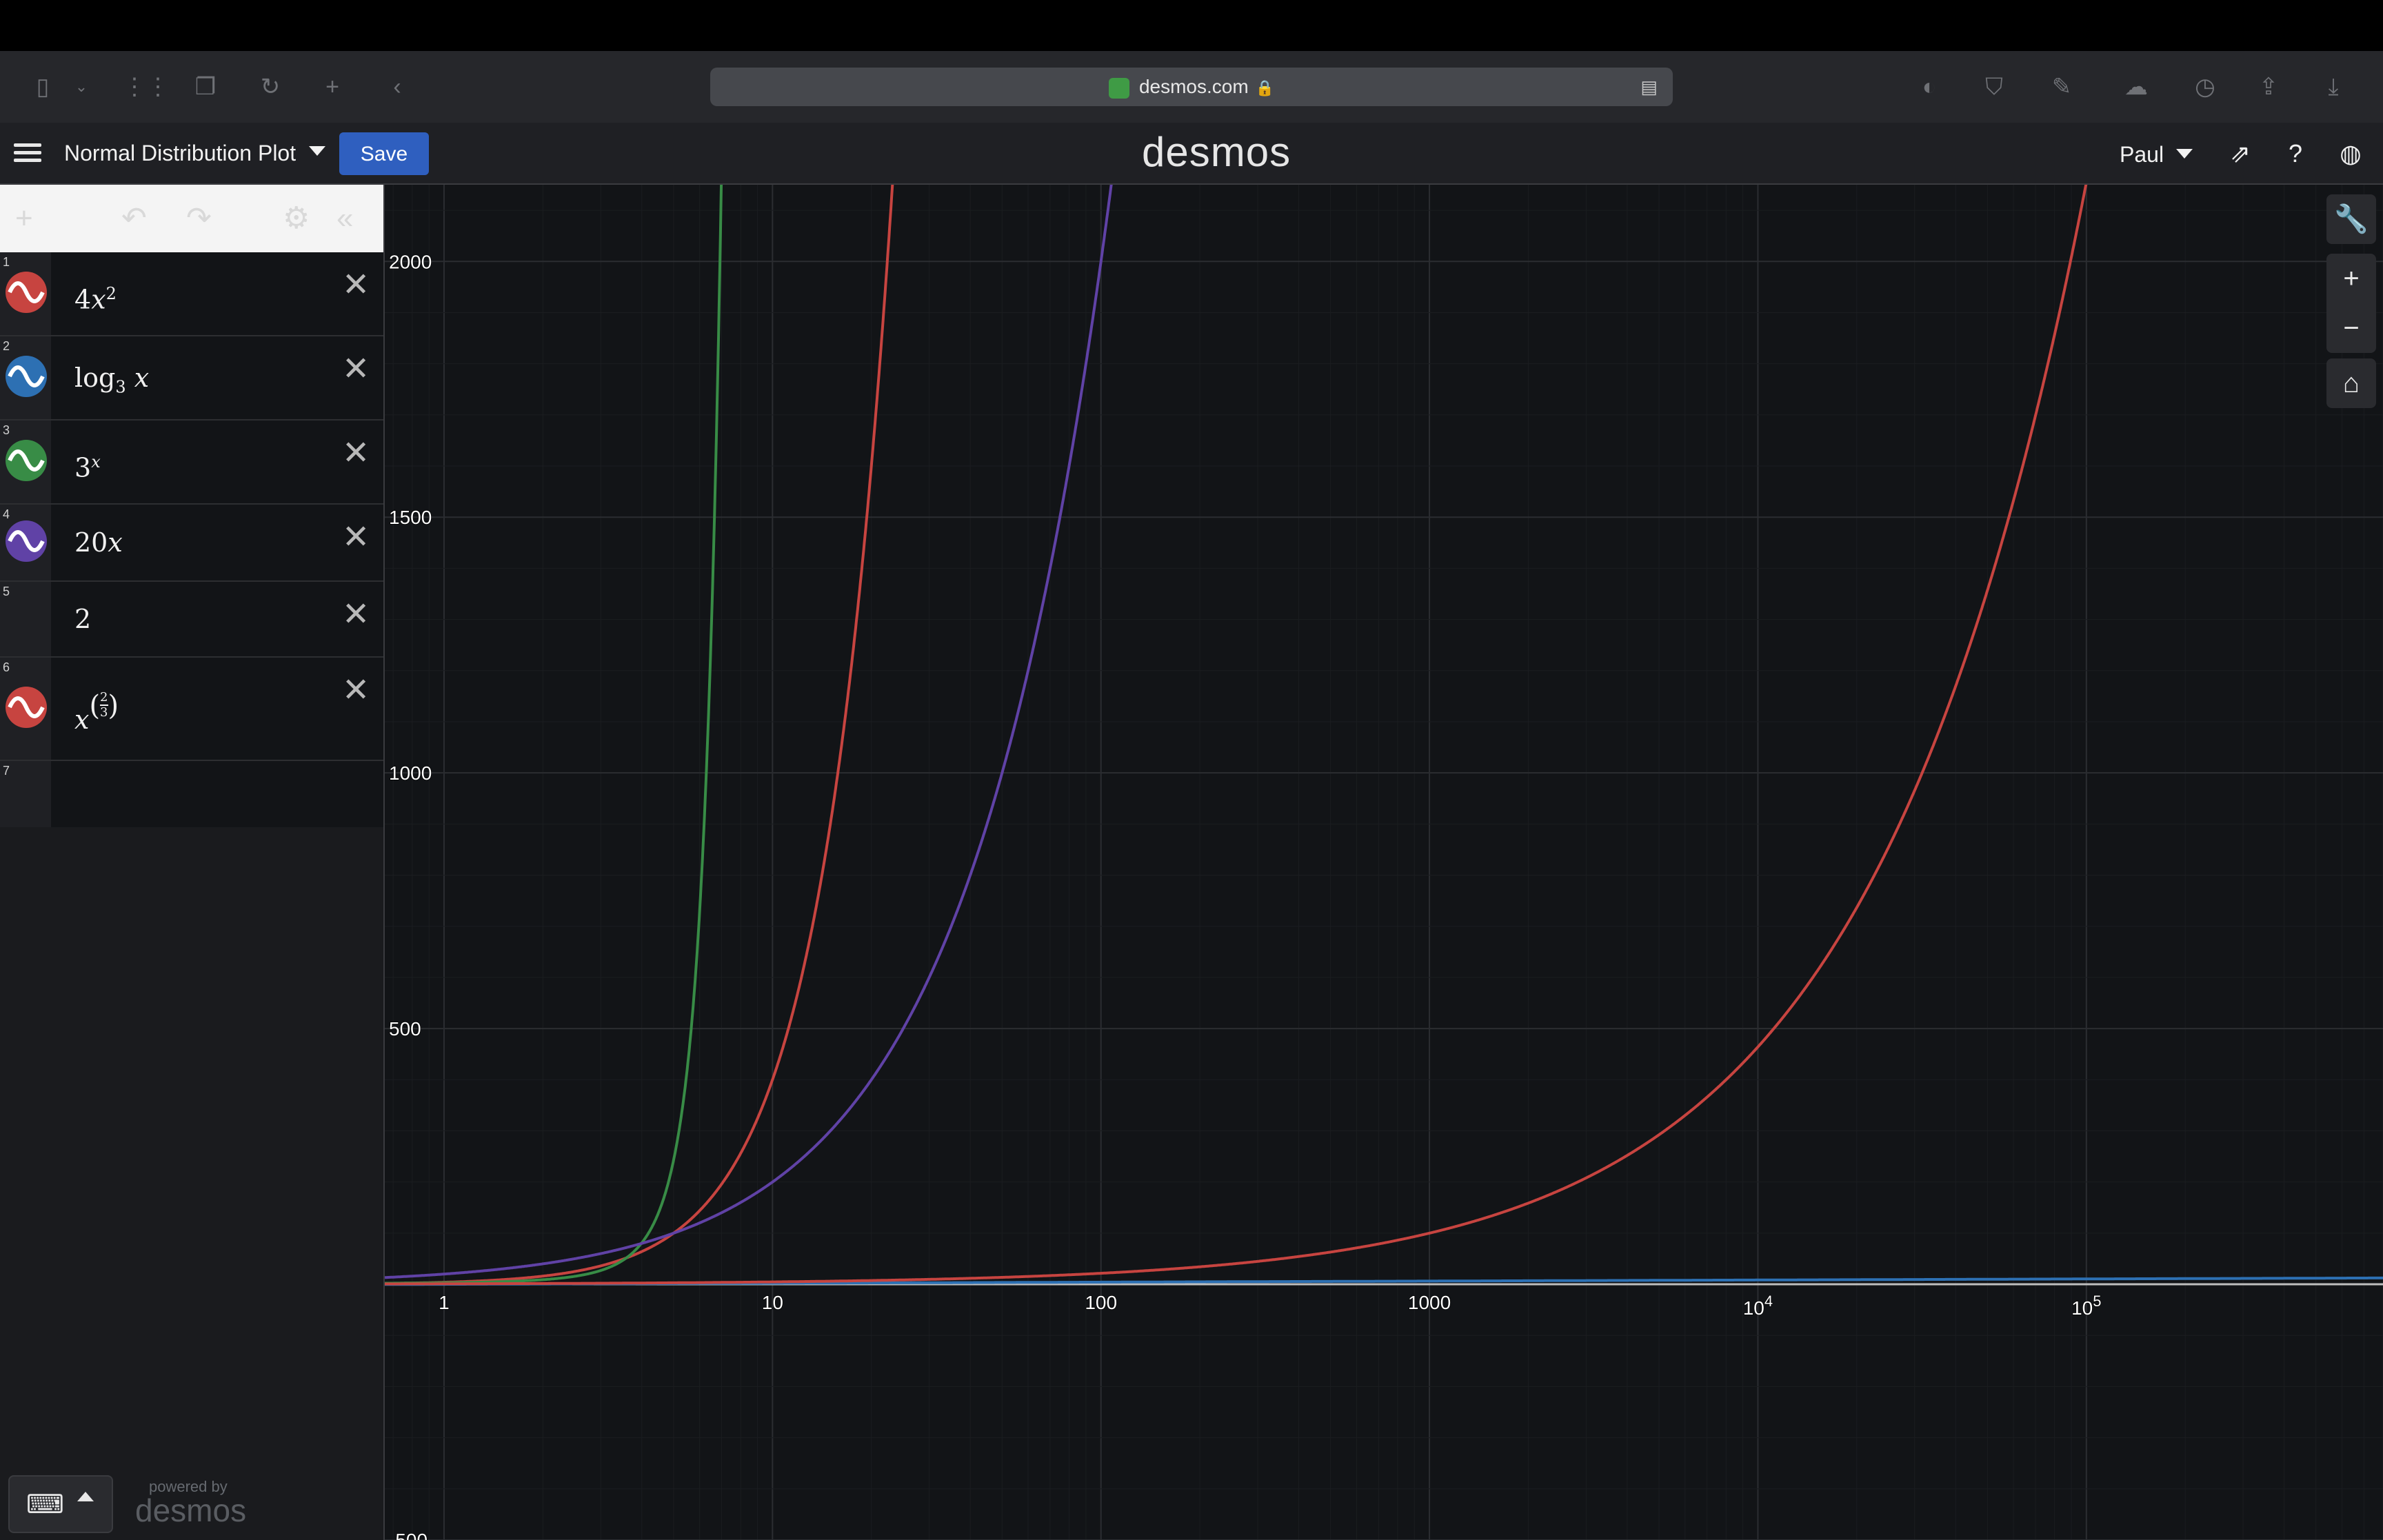  Describe the element at coordinates (1101, 1303) in the screenshot. I see `x-tick-label: 100` at that location.